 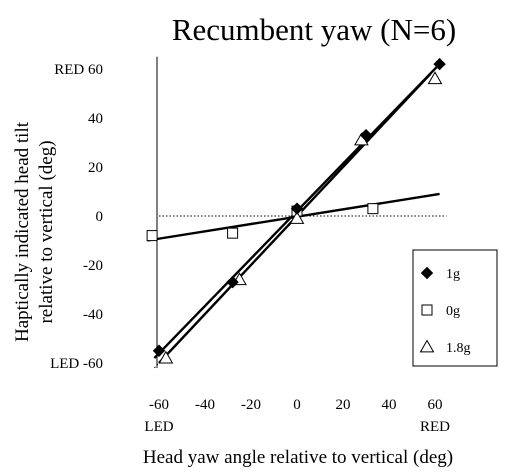 What do you see at coordinates (435, 427) in the screenshot?
I see `x-end-label-right: RED` at bounding box center [435, 427].